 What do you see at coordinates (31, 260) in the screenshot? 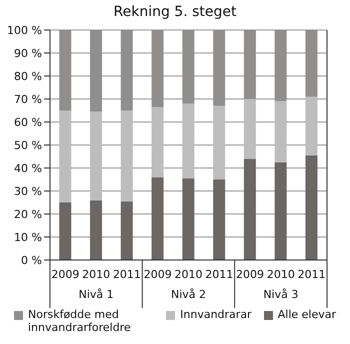
I see `y-tick-label: 0 %` at bounding box center [31, 260].